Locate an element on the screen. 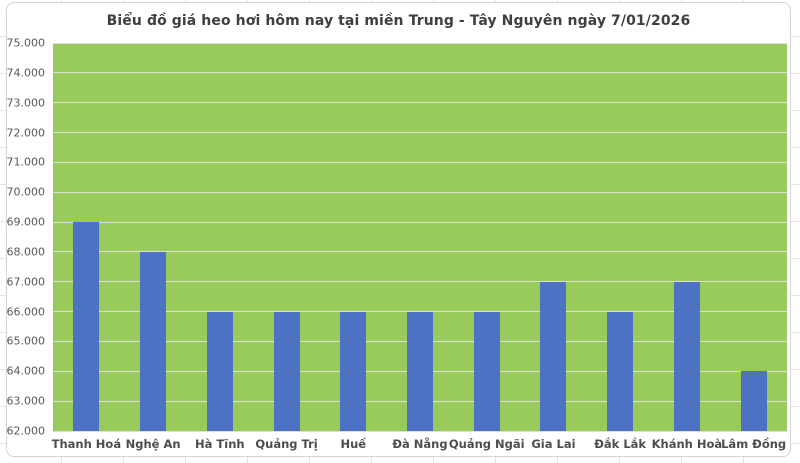  x-tick-label: Khánh Hoà is located at coordinates (687, 444).